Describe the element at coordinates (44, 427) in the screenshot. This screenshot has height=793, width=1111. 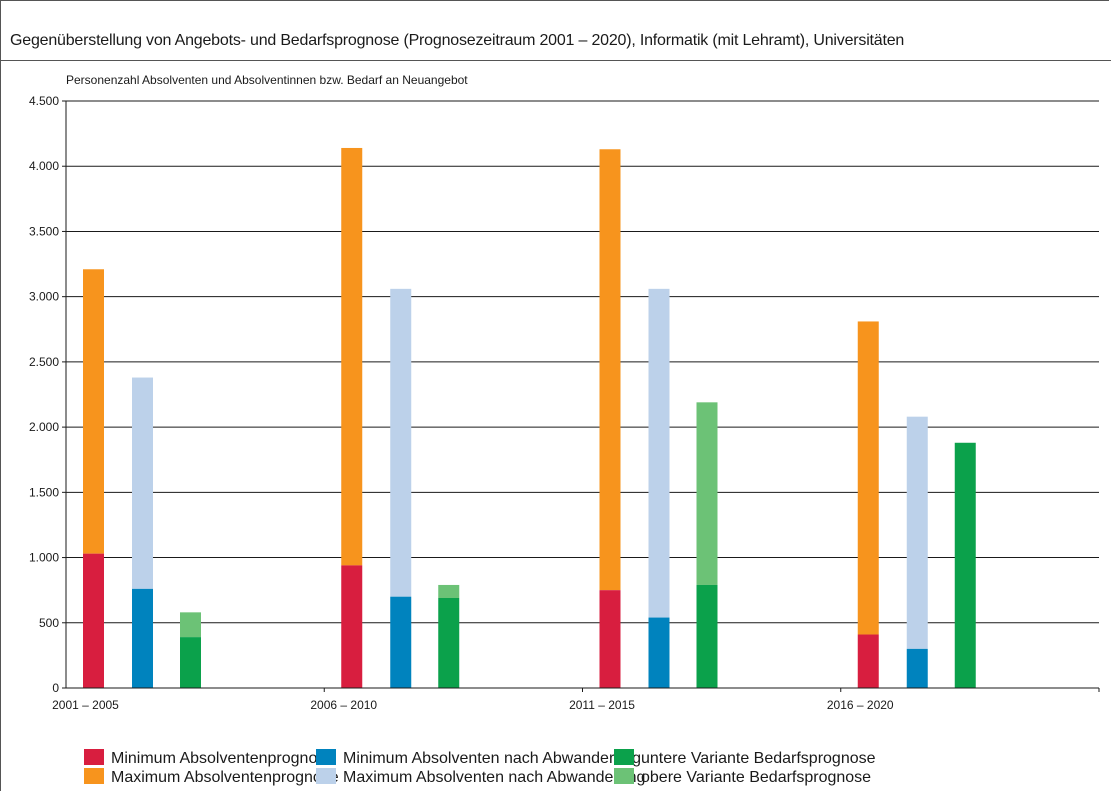
I see `y-tick-label: 2.000` at that location.